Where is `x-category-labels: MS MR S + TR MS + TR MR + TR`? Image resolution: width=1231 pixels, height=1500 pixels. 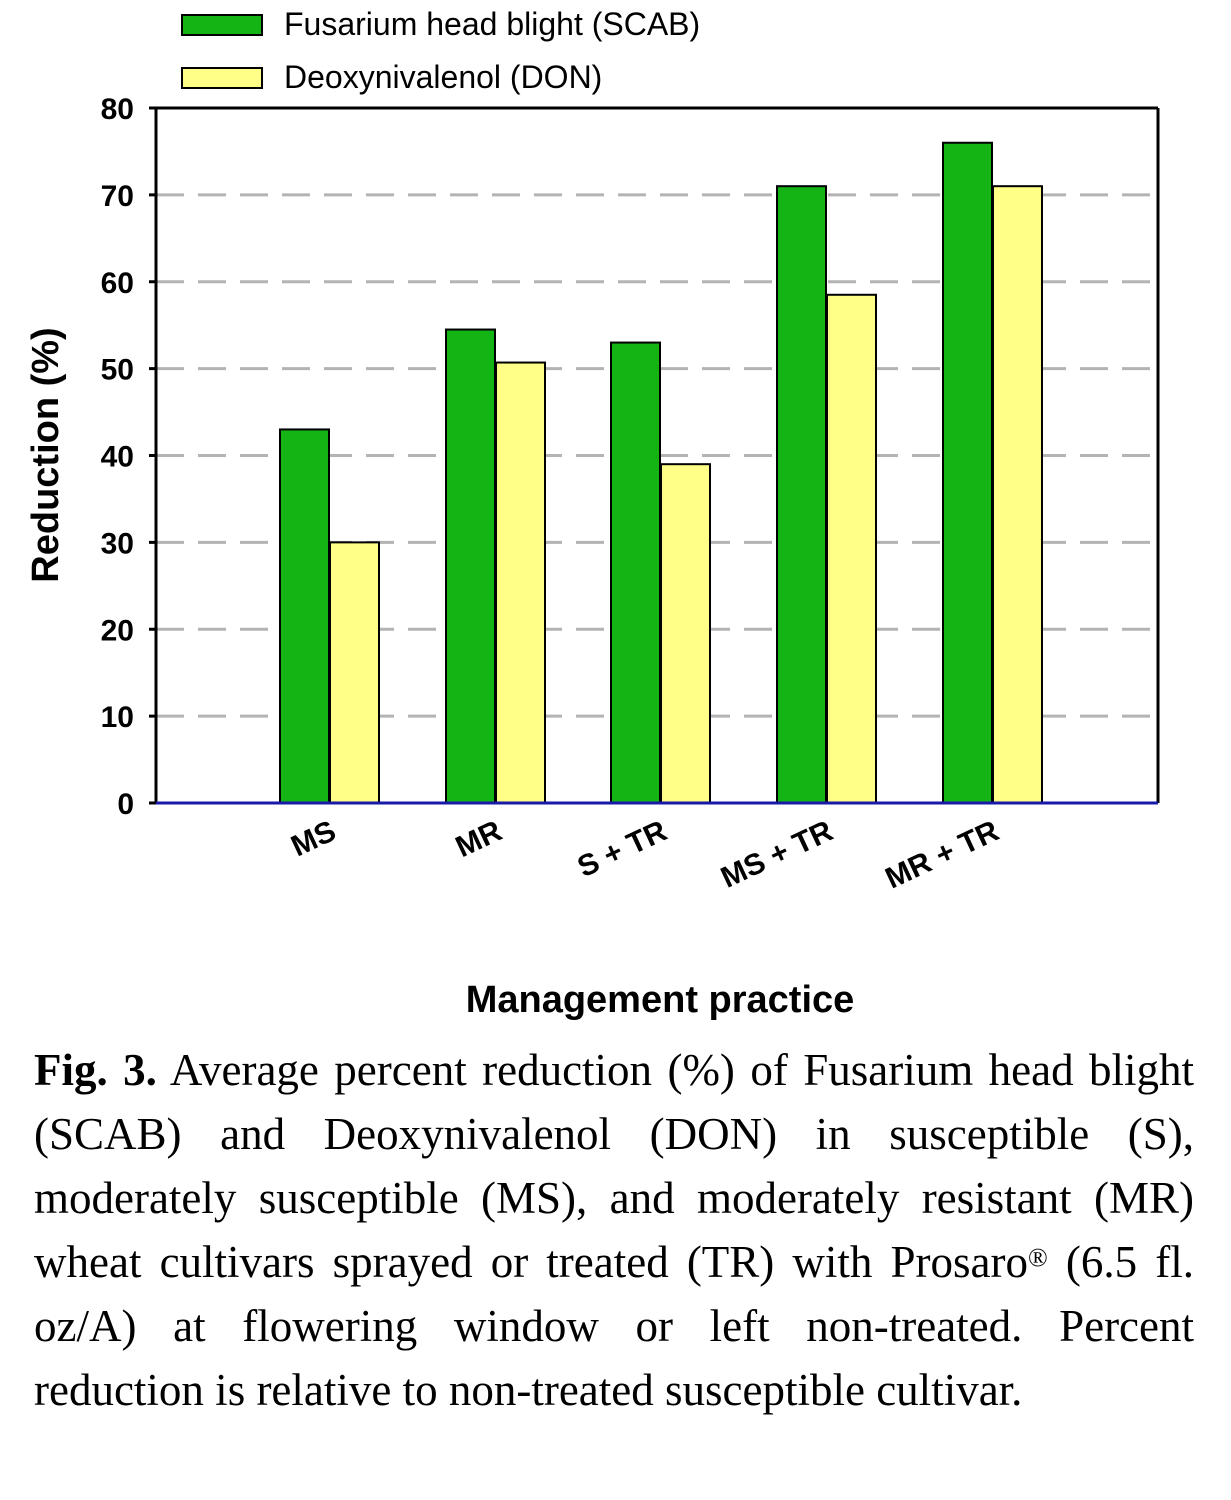
x-category-labels: MS MR S + TR MS + TR MR + TR is located at coordinates (645, 854).